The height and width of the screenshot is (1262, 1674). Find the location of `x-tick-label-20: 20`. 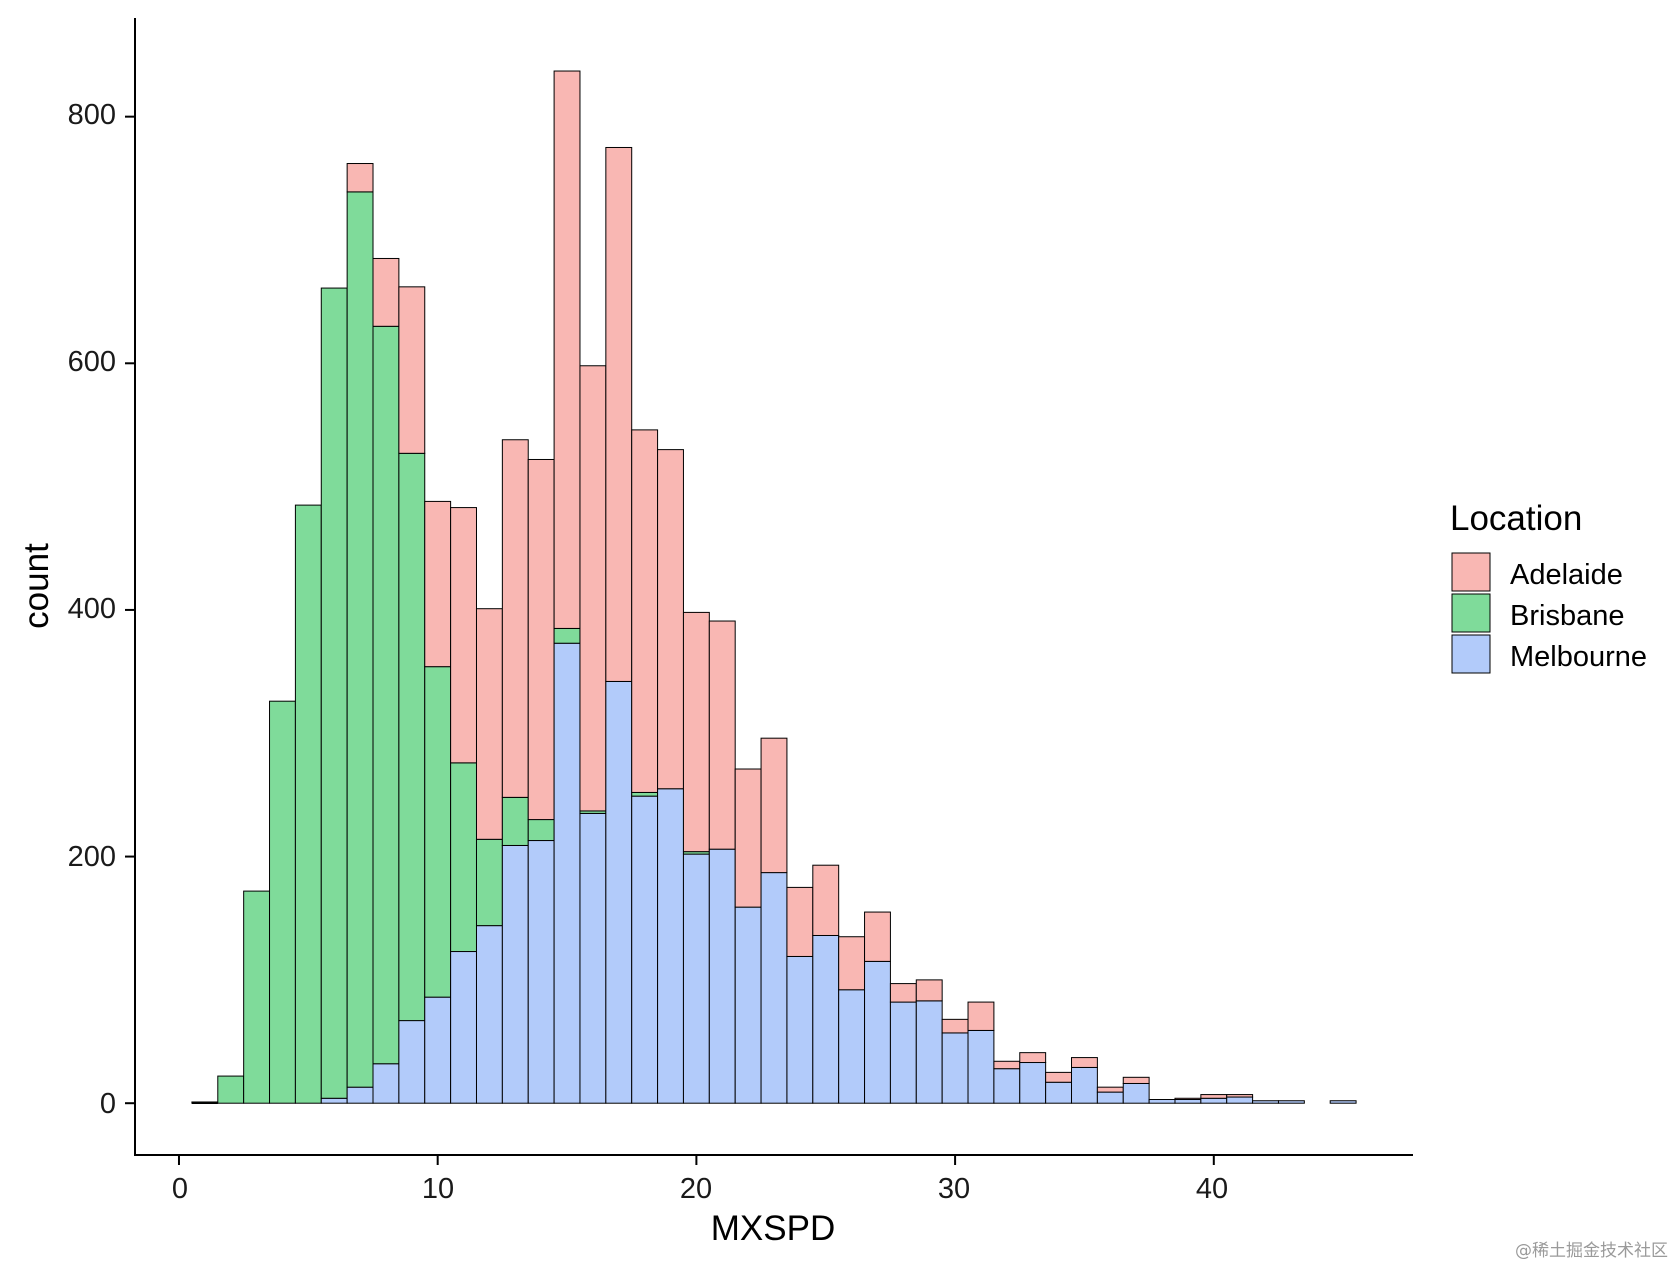

x-tick-label-20: 20 is located at coordinates (696, 1189).